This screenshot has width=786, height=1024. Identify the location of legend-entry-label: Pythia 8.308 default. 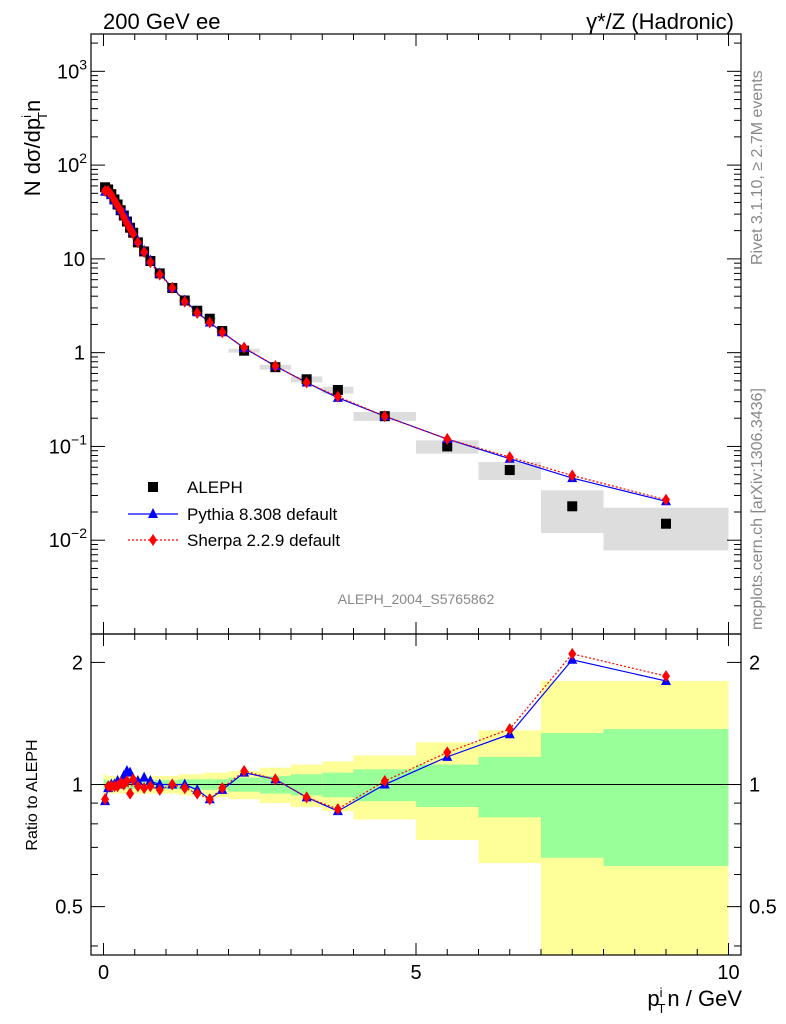
(262, 514).